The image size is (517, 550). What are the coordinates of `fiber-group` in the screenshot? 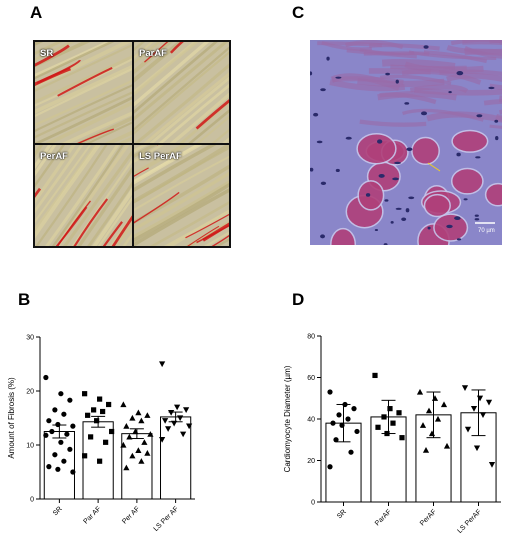 It's located at (83, 92).